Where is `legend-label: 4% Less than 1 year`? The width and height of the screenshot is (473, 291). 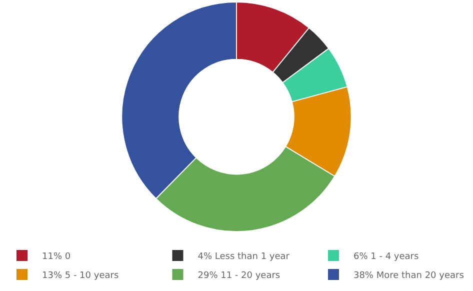
legend-label: 4% Less than 1 year is located at coordinates (244, 257).